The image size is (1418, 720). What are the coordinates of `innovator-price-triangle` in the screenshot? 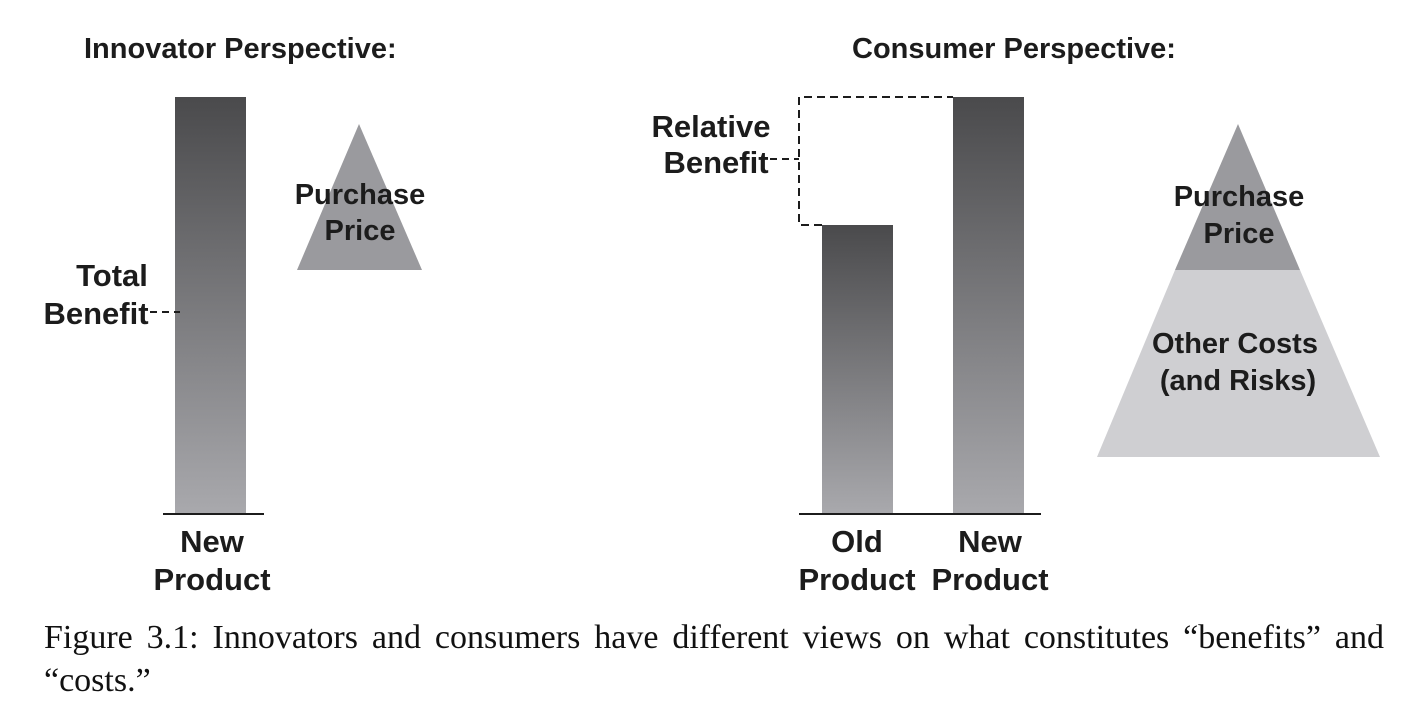 It's located at (359, 197).